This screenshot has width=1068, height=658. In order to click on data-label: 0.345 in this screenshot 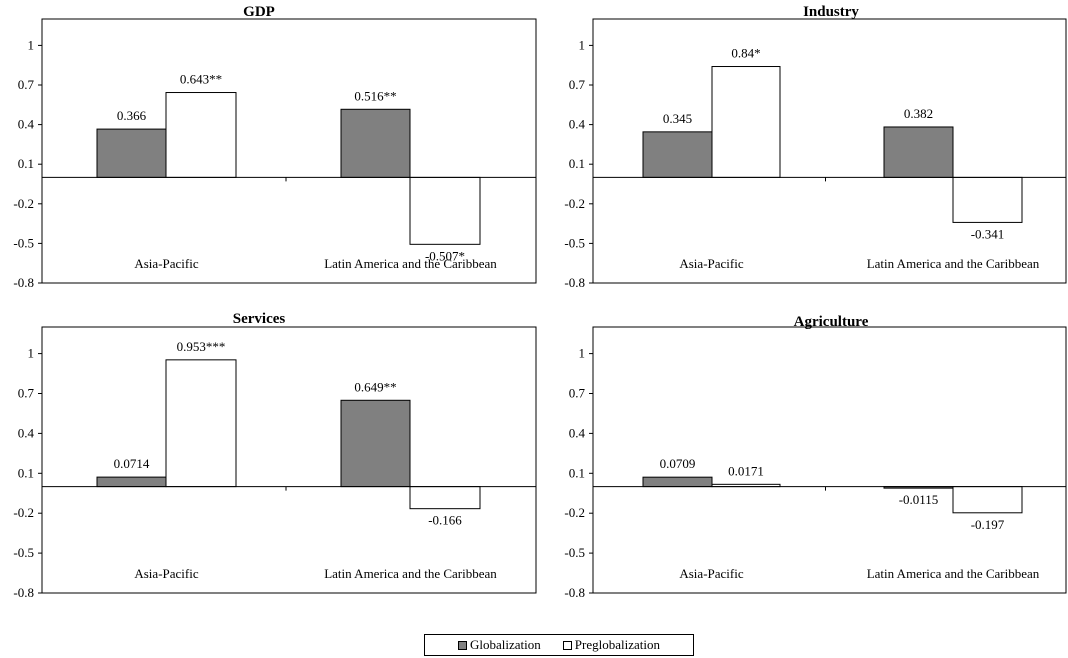, I will do `click(677, 118)`.